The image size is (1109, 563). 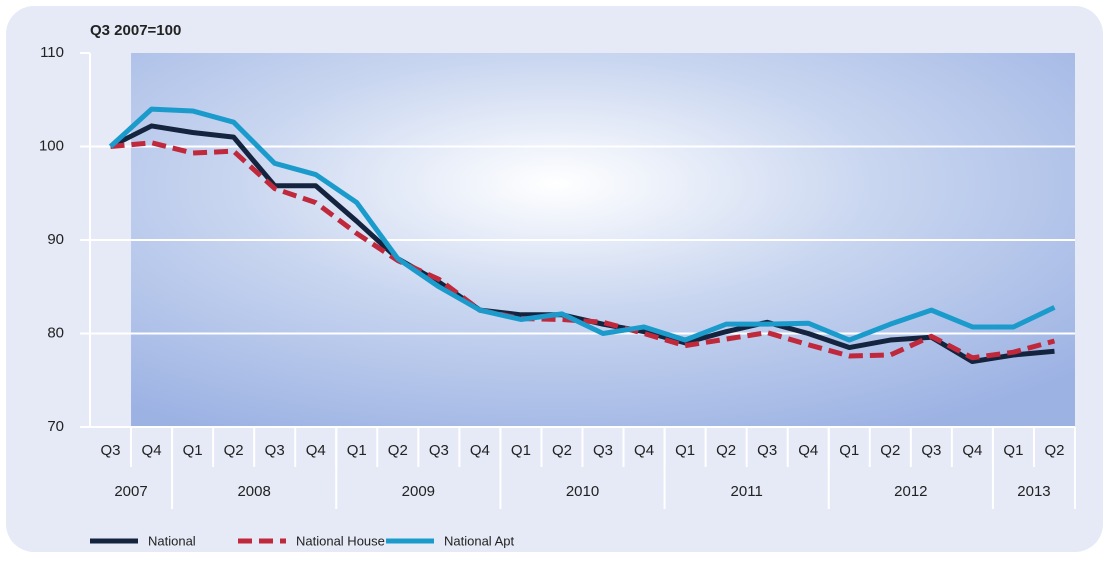 What do you see at coordinates (479, 540) in the screenshot?
I see `legend-label: National Apt` at bounding box center [479, 540].